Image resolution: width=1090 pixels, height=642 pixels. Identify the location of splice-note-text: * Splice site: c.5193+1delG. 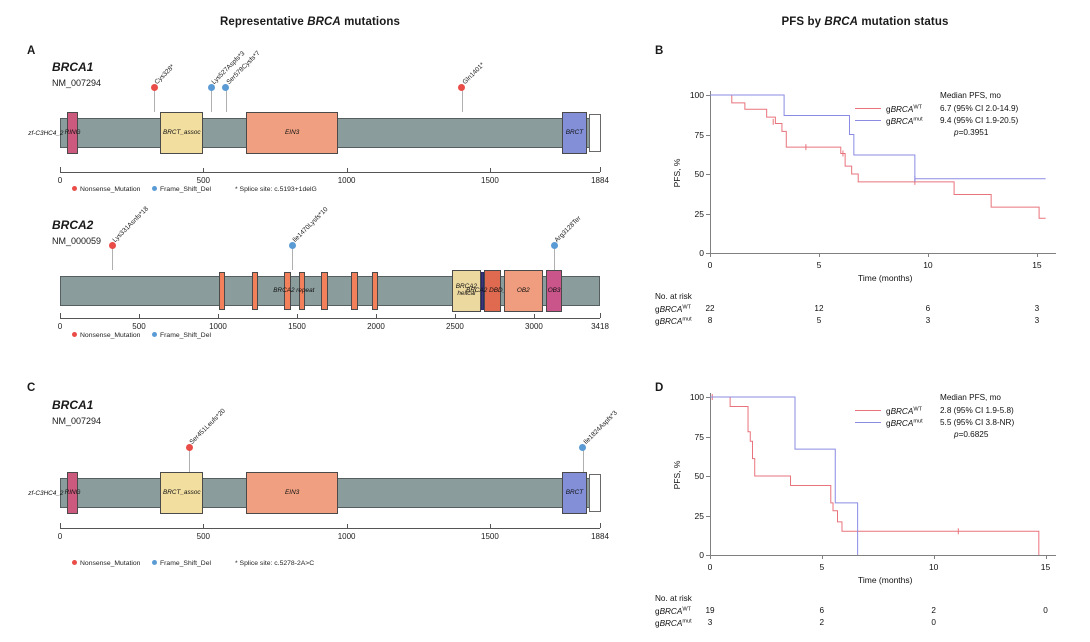
(276, 189).